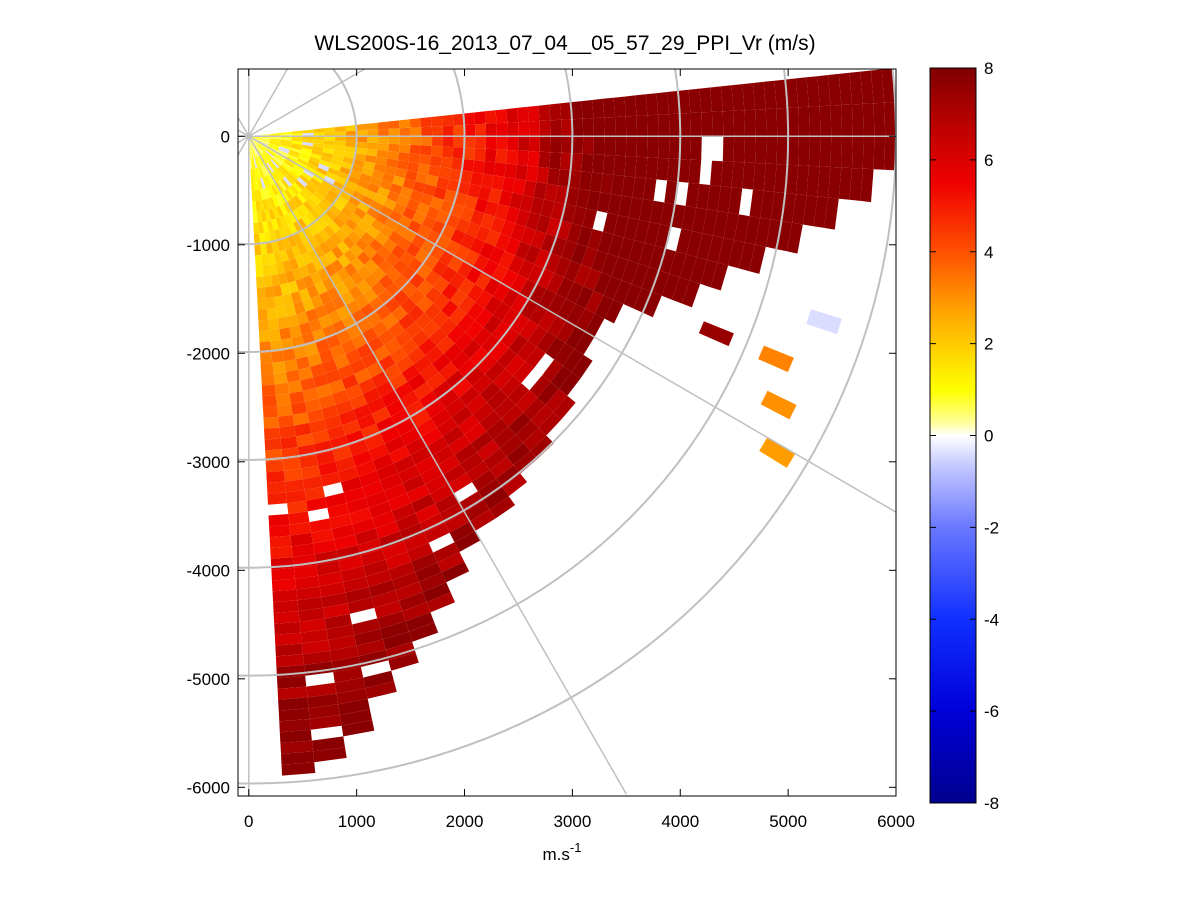 The width and height of the screenshot is (1201, 901). What do you see at coordinates (788, 821) in the screenshot?
I see `x-tick-label: 5000` at bounding box center [788, 821].